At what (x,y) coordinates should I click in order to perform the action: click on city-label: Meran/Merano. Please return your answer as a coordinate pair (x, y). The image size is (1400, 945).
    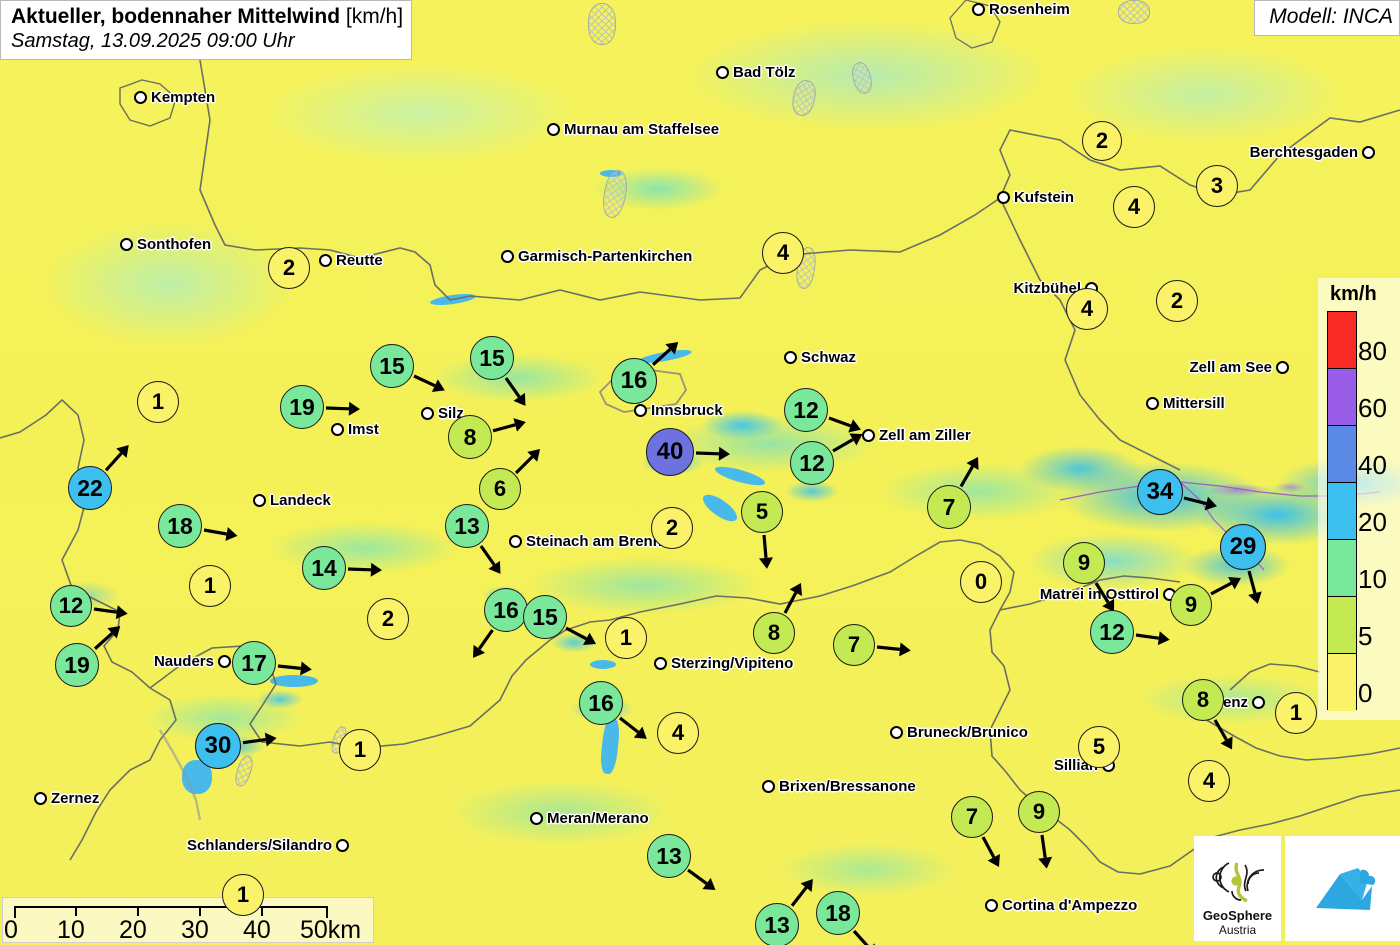
    Looking at the image, I should click on (589, 818).